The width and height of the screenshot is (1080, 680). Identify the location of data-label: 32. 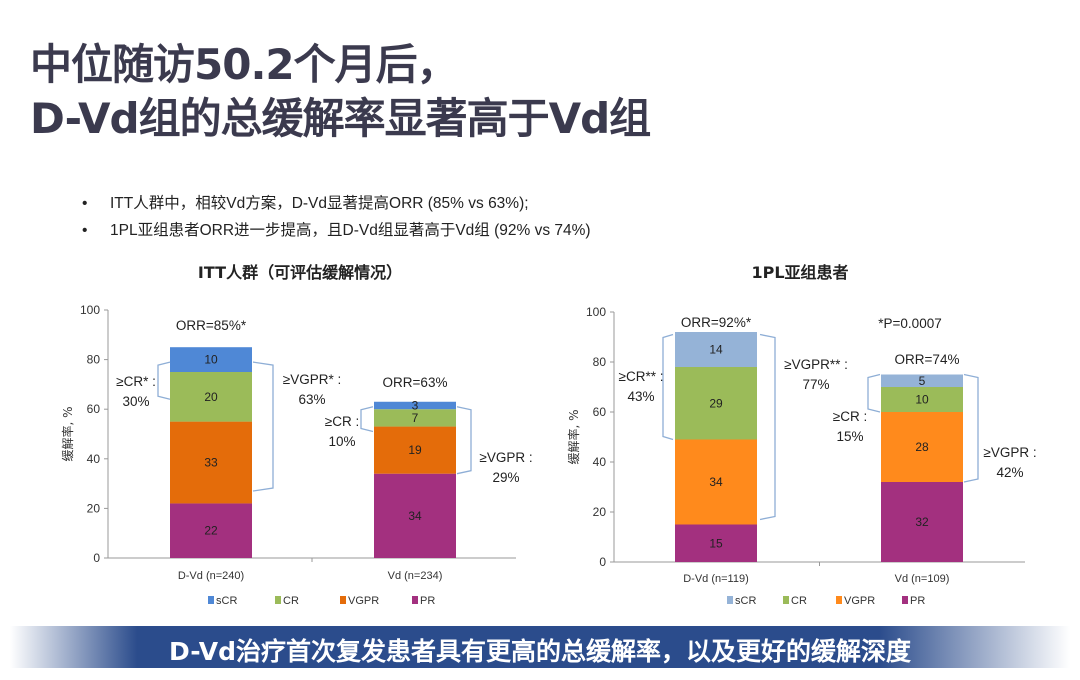
(922, 522).